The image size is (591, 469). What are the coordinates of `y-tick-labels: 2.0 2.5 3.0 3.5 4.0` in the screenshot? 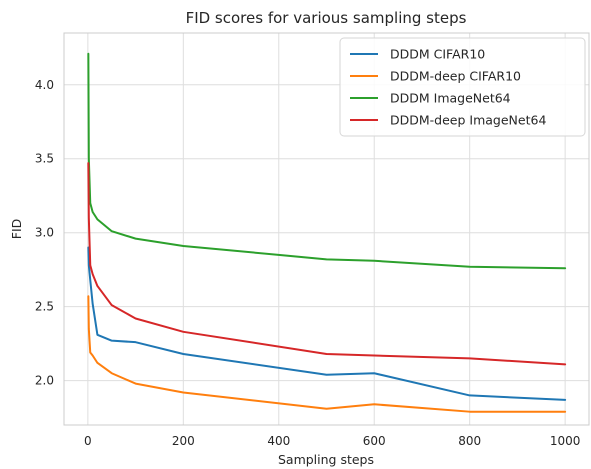 It's located at (44, 233).